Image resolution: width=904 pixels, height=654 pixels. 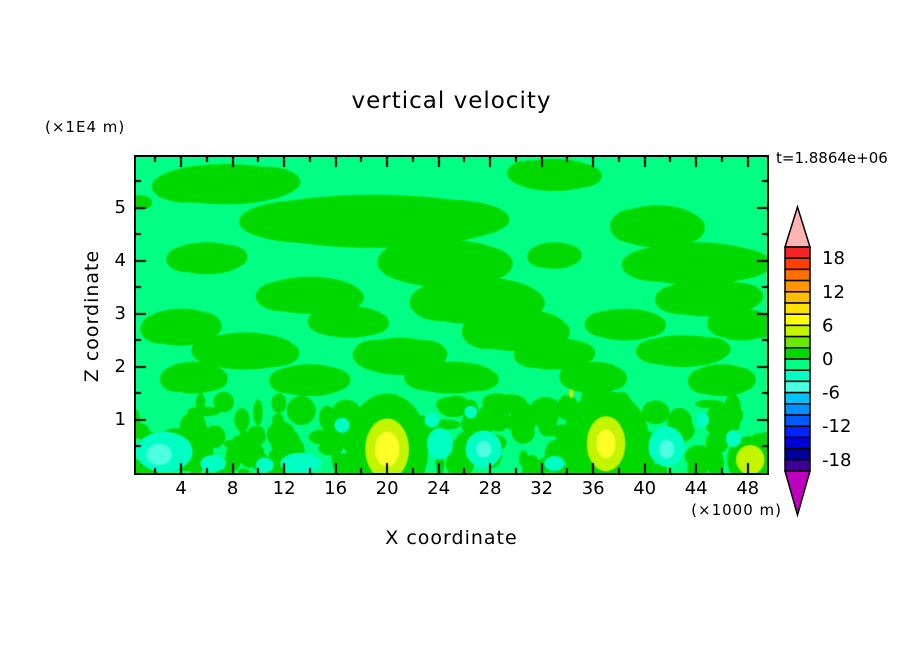 What do you see at coordinates (748, 488) in the screenshot?
I see `x-tick-label: 48` at bounding box center [748, 488].